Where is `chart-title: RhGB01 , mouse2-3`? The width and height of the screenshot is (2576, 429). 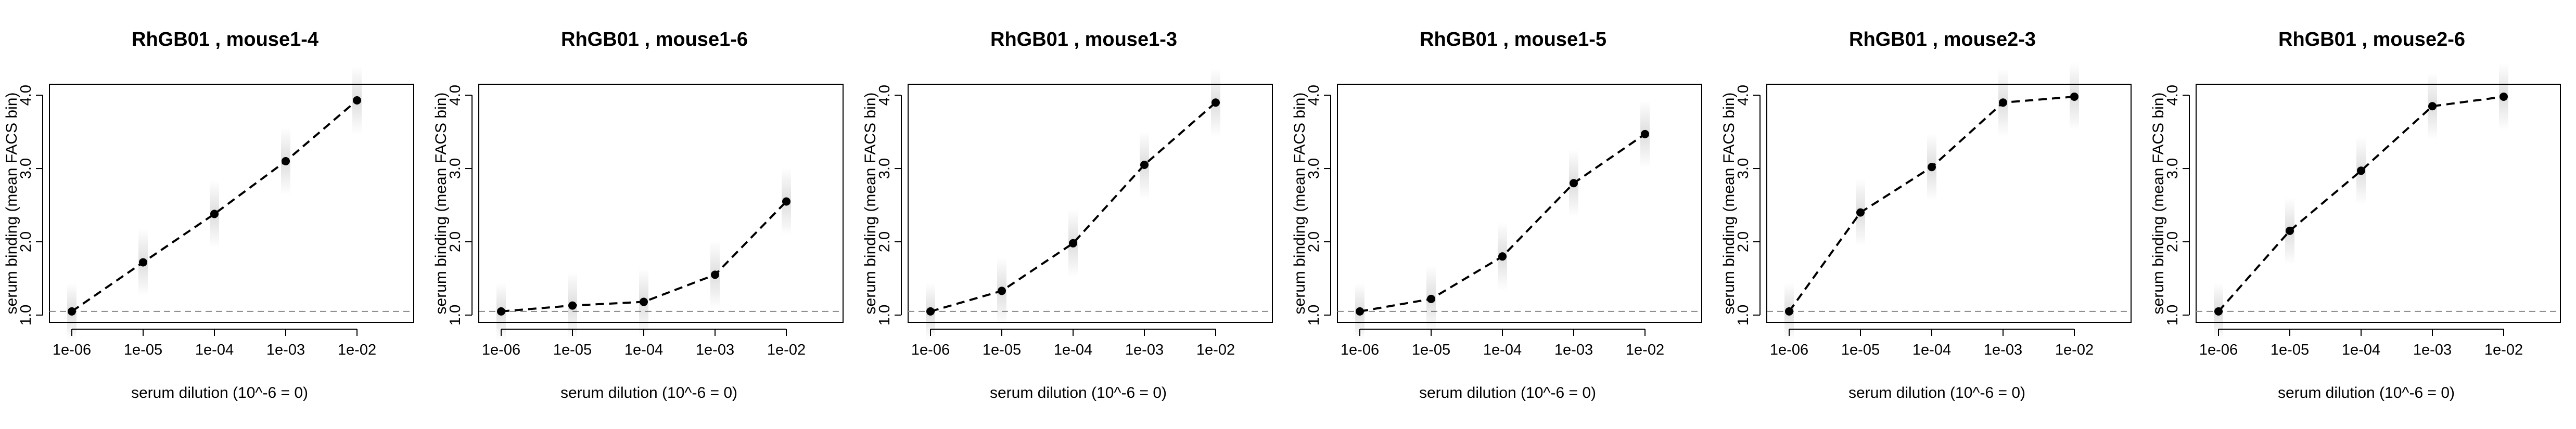 chart-title: RhGB01 , mouse2-3 is located at coordinates (1942, 40).